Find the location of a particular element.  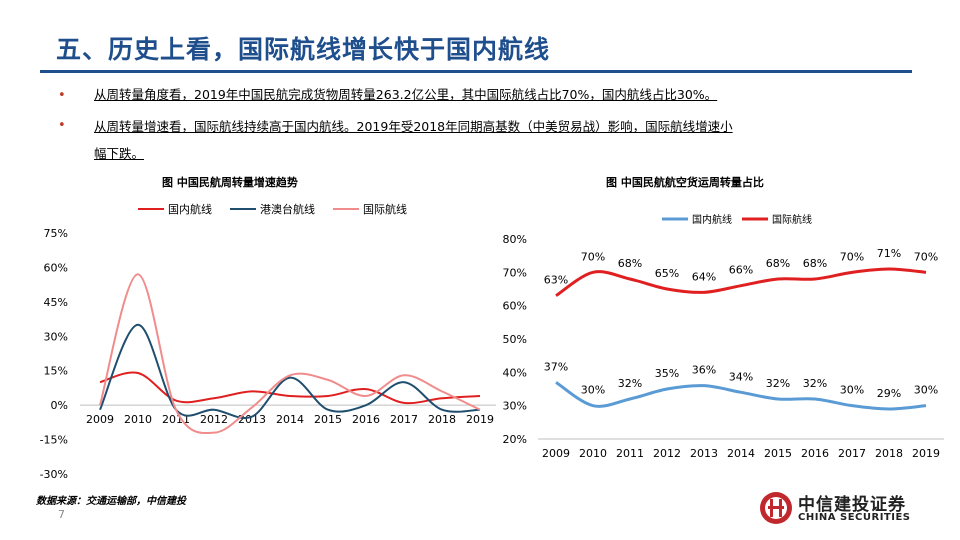

y-tick-label: 80% is located at coordinates (515, 239).